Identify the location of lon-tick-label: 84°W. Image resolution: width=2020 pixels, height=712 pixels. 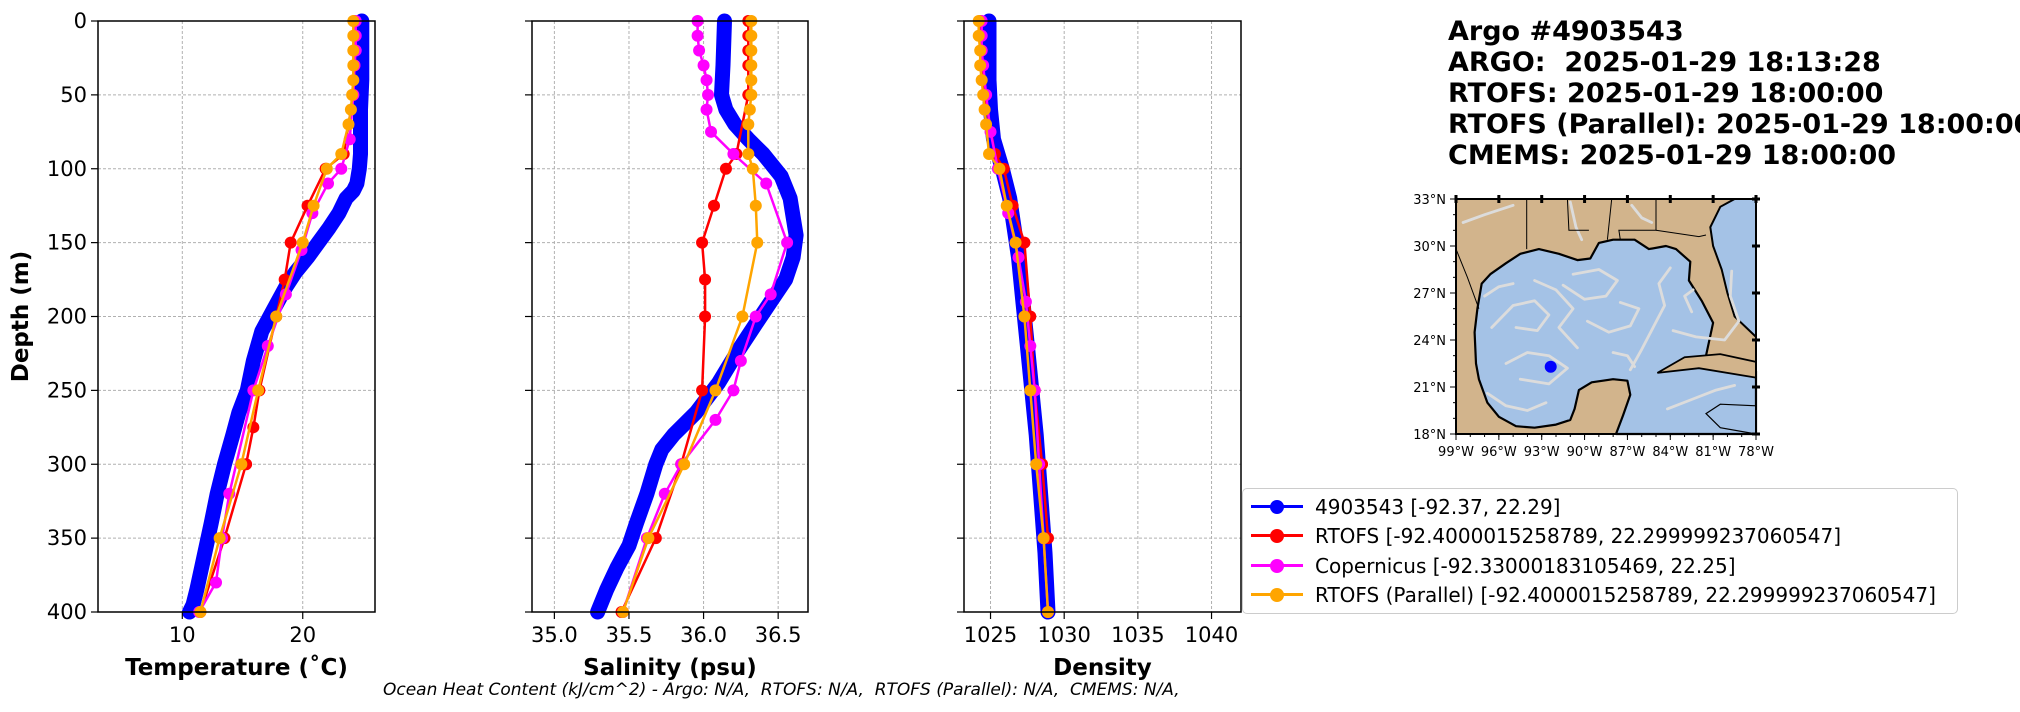
(1670, 452).